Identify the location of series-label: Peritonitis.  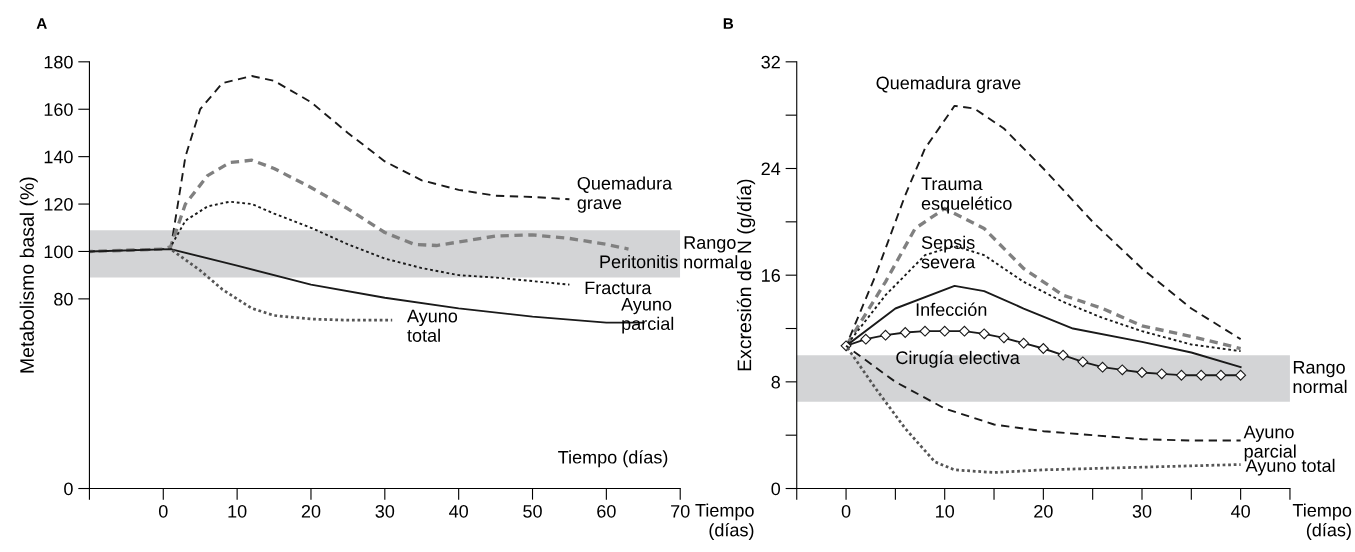
(639, 261).